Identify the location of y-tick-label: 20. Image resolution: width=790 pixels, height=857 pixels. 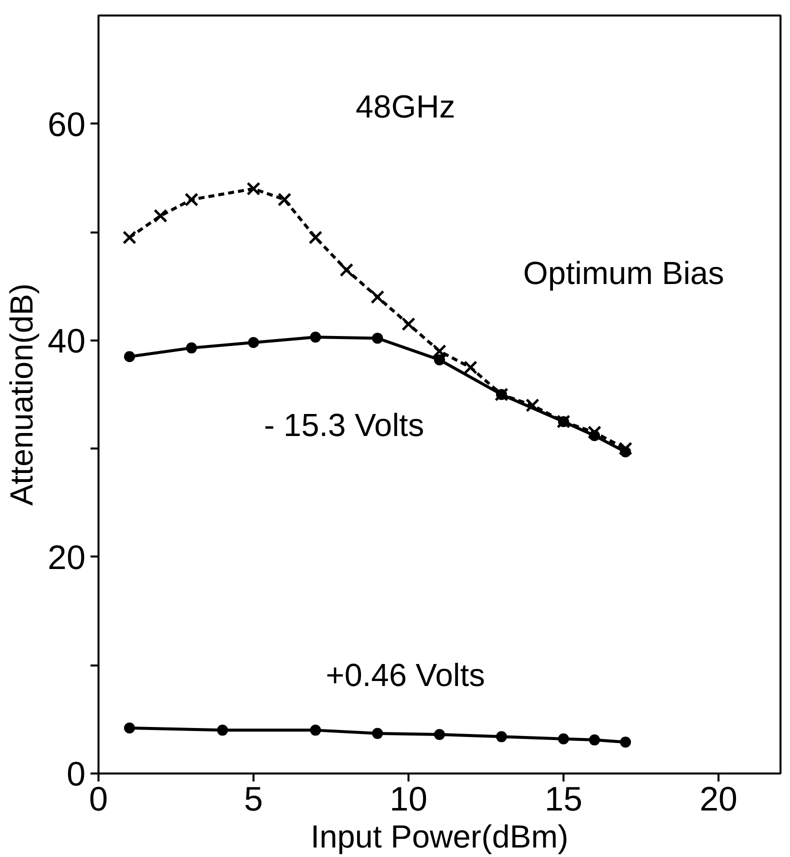
(67, 557).